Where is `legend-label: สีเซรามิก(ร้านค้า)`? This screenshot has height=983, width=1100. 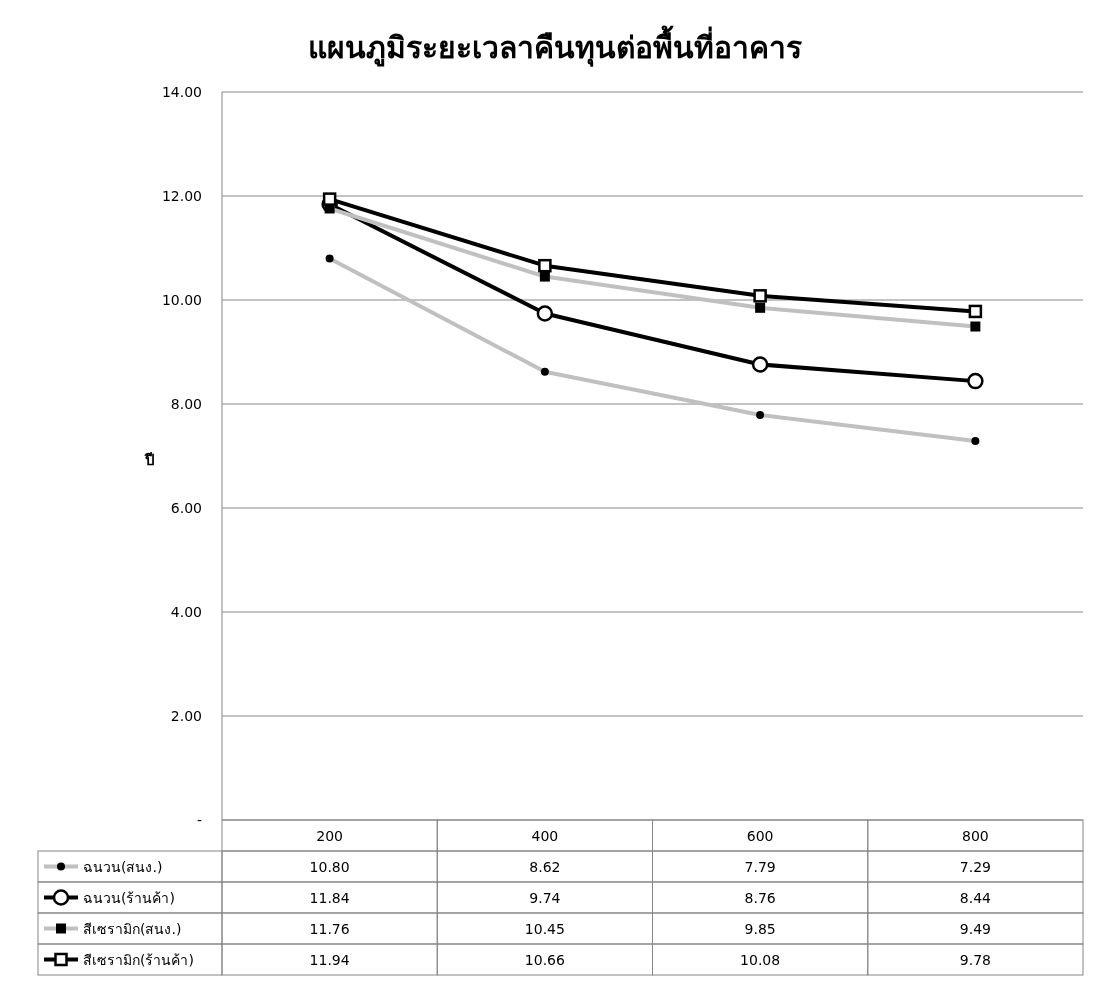
legend-label: สีเซรามิก(ร้านค้า) is located at coordinates (138, 960).